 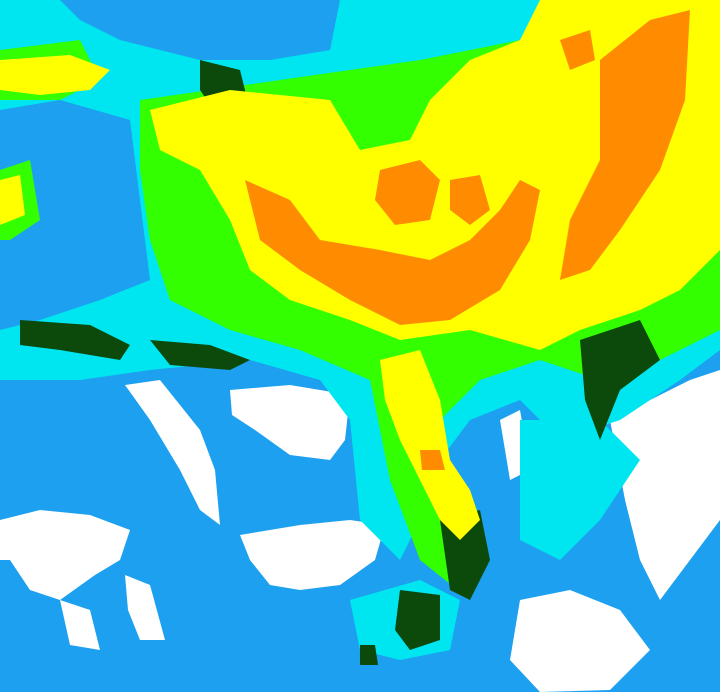 What do you see at coordinates (580, 490) in the screenshot?
I see `cyan-region` at bounding box center [580, 490].